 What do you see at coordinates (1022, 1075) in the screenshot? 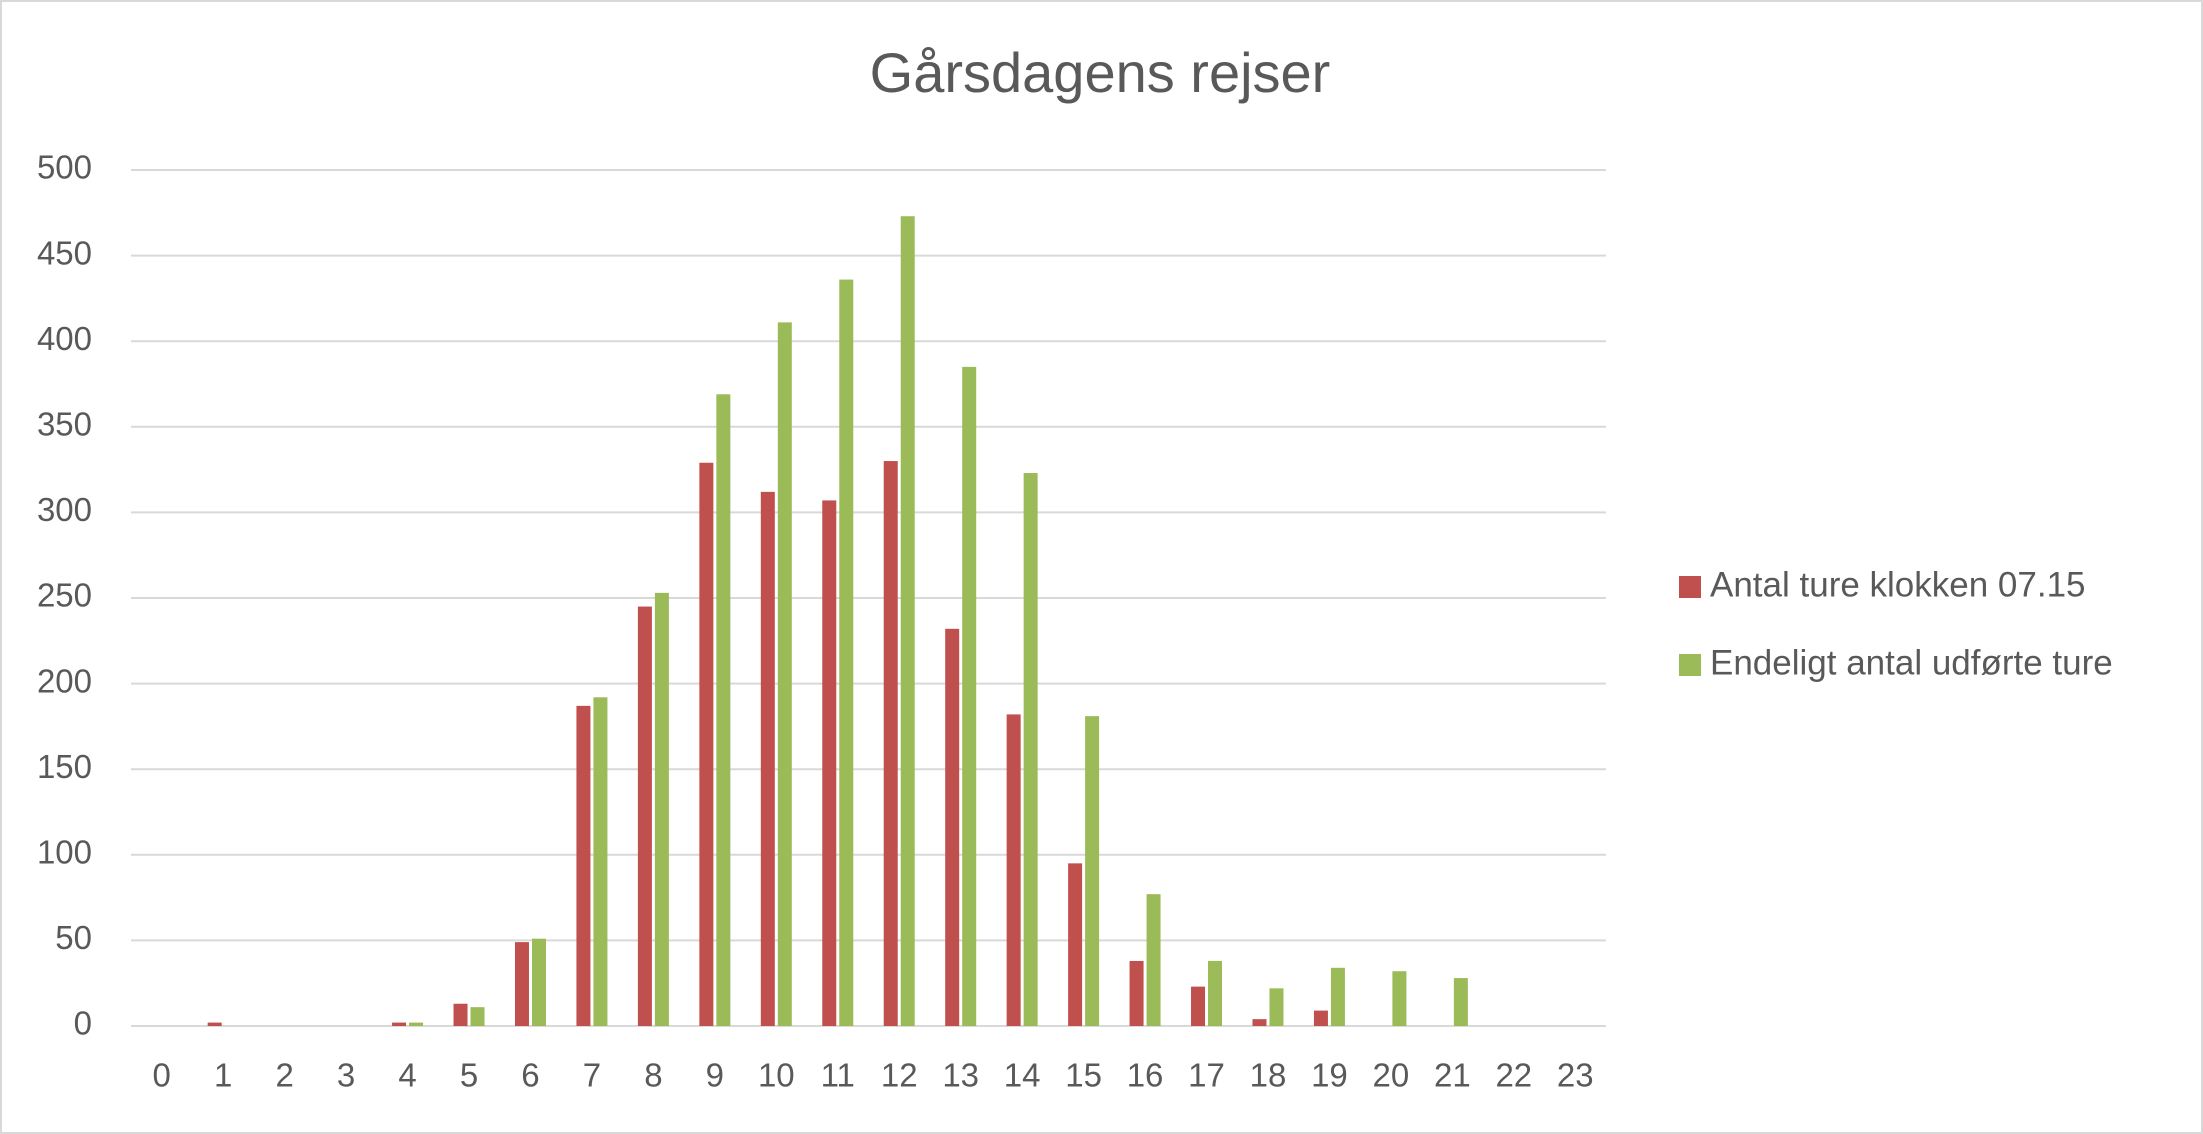
I see `x-tick-label: 14` at bounding box center [1022, 1075].